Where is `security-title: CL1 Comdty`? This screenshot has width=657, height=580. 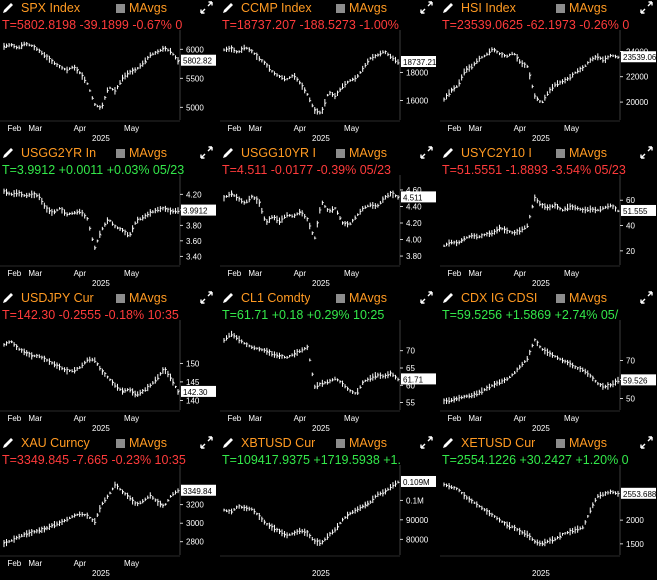
security-title: CL1 Comdty is located at coordinates (276, 298).